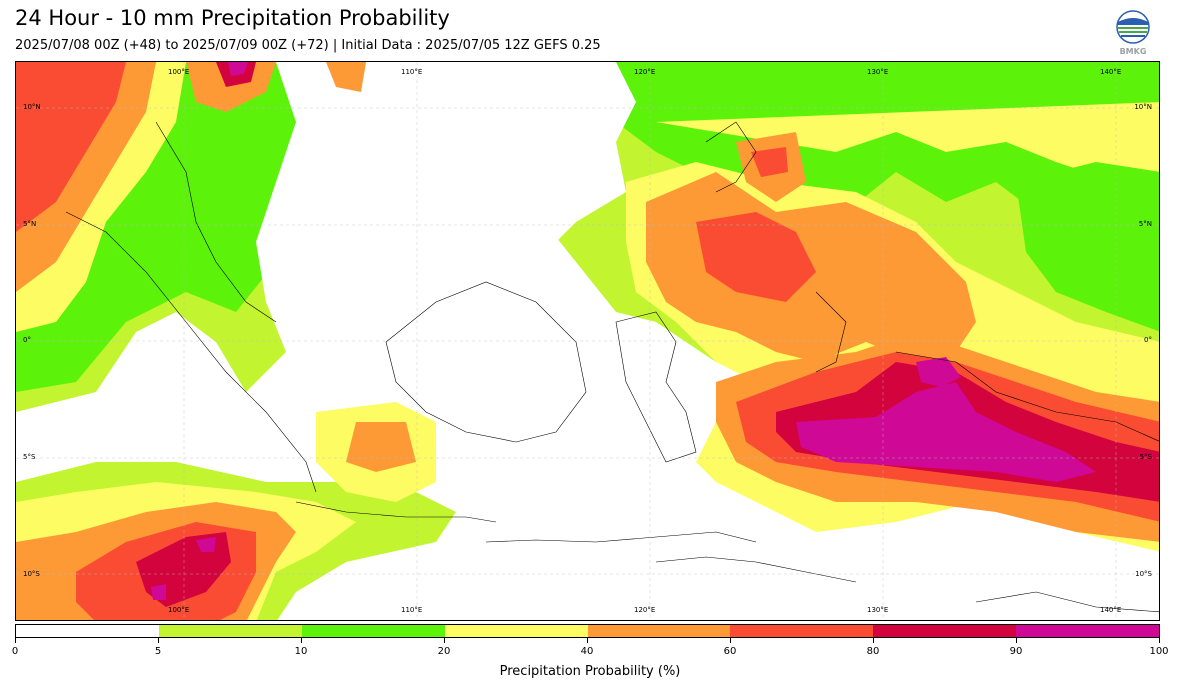 This screenshot has height=690, width=1180. I want to click on lon-label-bottom: 110°E, so click(412, 610).